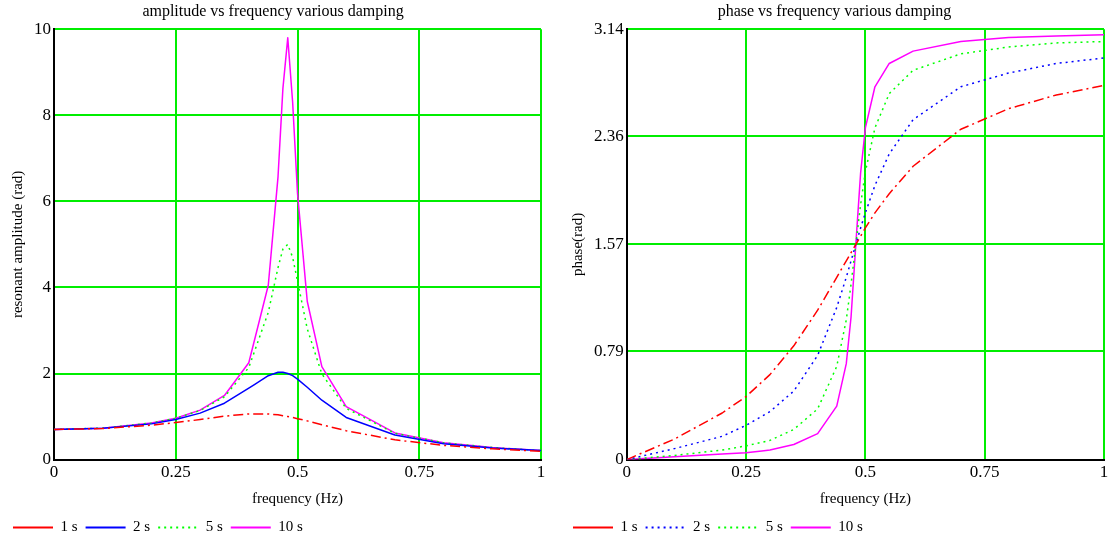  What do you see at coordinates (273, 10) in the screenshot?
I see `chart-title: amplitude vs frequency various damping` at bounding box center [273, 10].